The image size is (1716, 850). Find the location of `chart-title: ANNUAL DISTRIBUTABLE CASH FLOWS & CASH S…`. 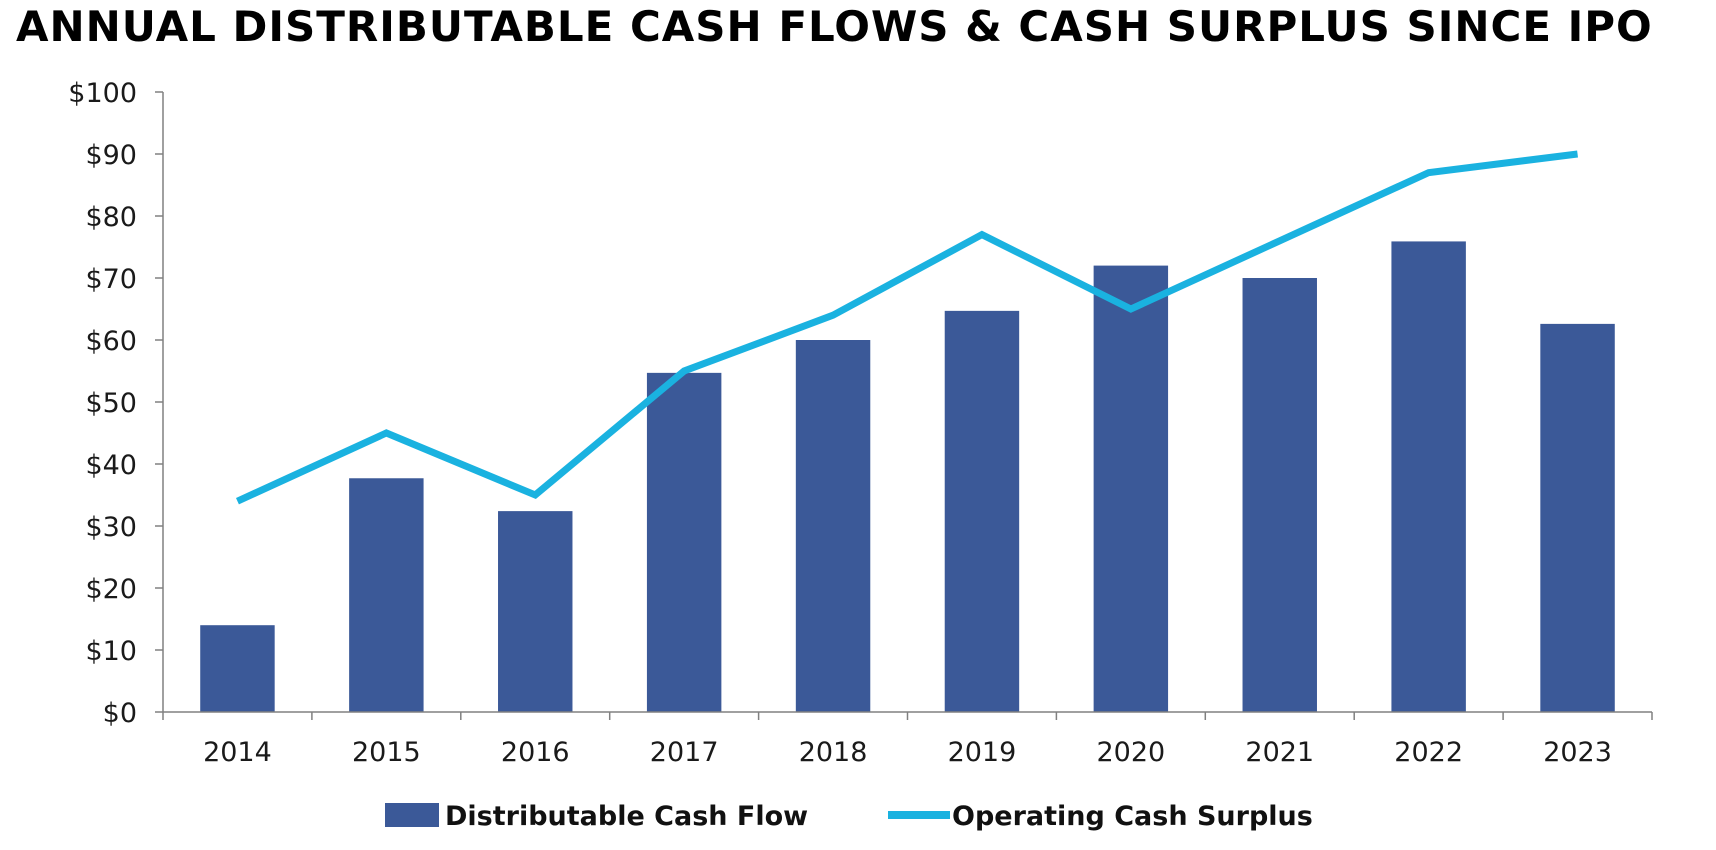

chart-title: ANNUAL DISTRIBUTABLE CASH FLOWS & CASH S… is located at coordinates (834, 26).